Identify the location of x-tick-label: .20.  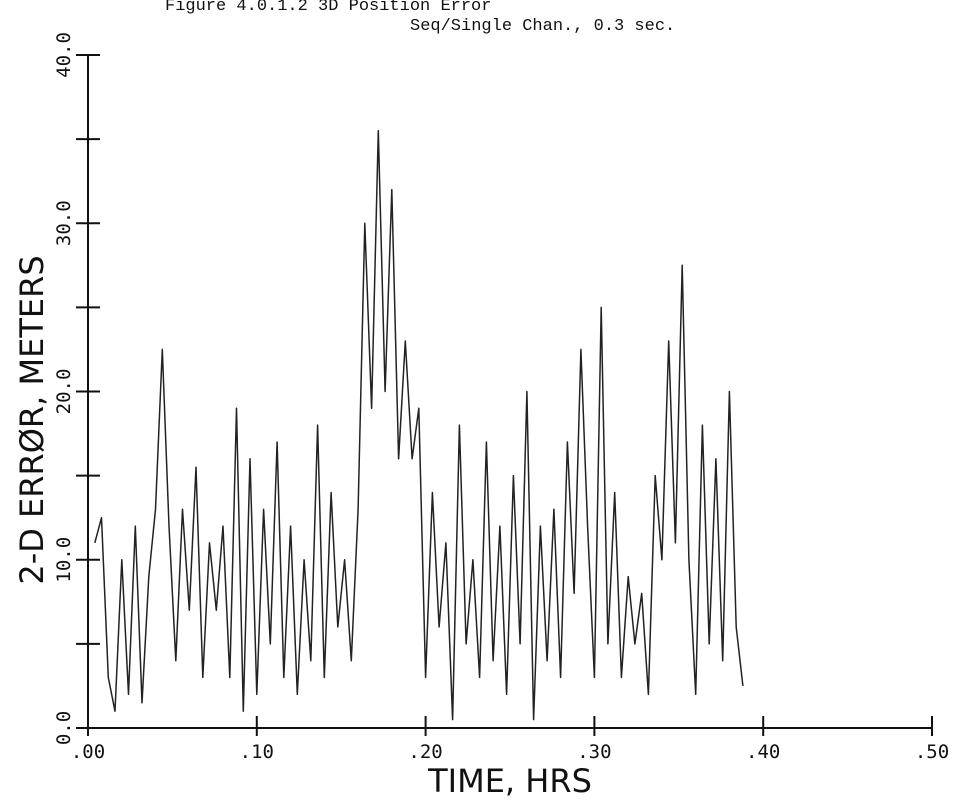
(425, 752).